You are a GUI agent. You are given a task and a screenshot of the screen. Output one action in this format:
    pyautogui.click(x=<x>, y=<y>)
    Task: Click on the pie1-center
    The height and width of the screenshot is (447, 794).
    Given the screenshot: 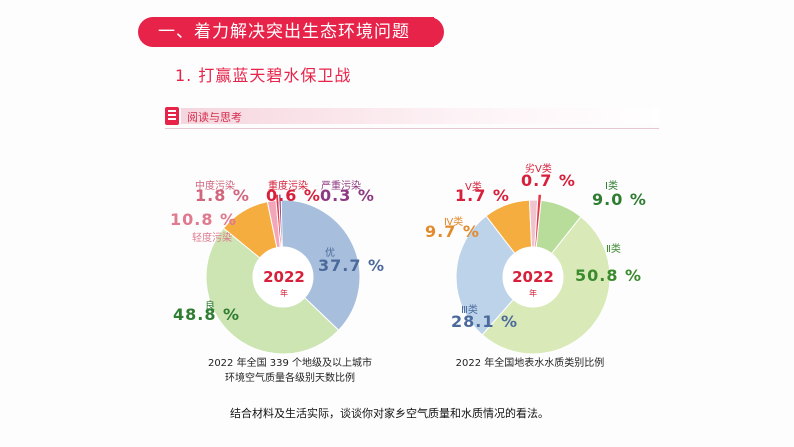 What is the action you would take?
    pyautogui.click(x=533, y=277)
    